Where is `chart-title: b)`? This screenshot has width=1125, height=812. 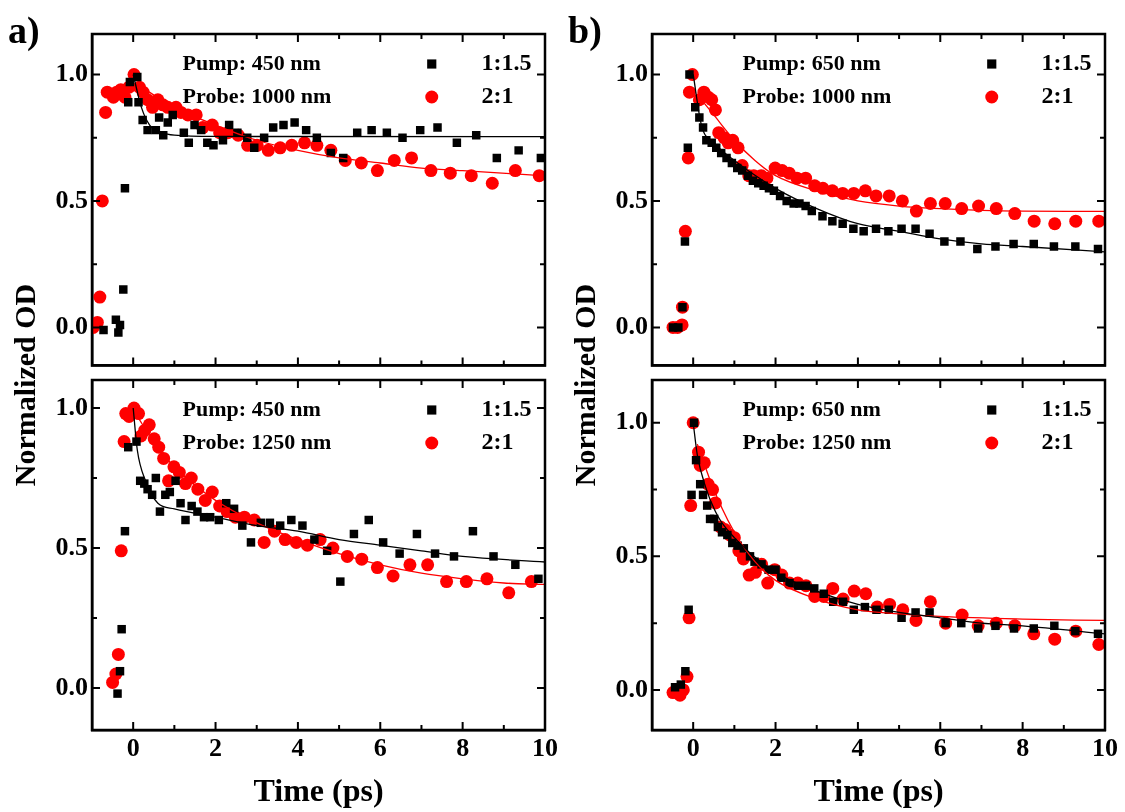
chart-title: b) is located at coordinates (585, 30).